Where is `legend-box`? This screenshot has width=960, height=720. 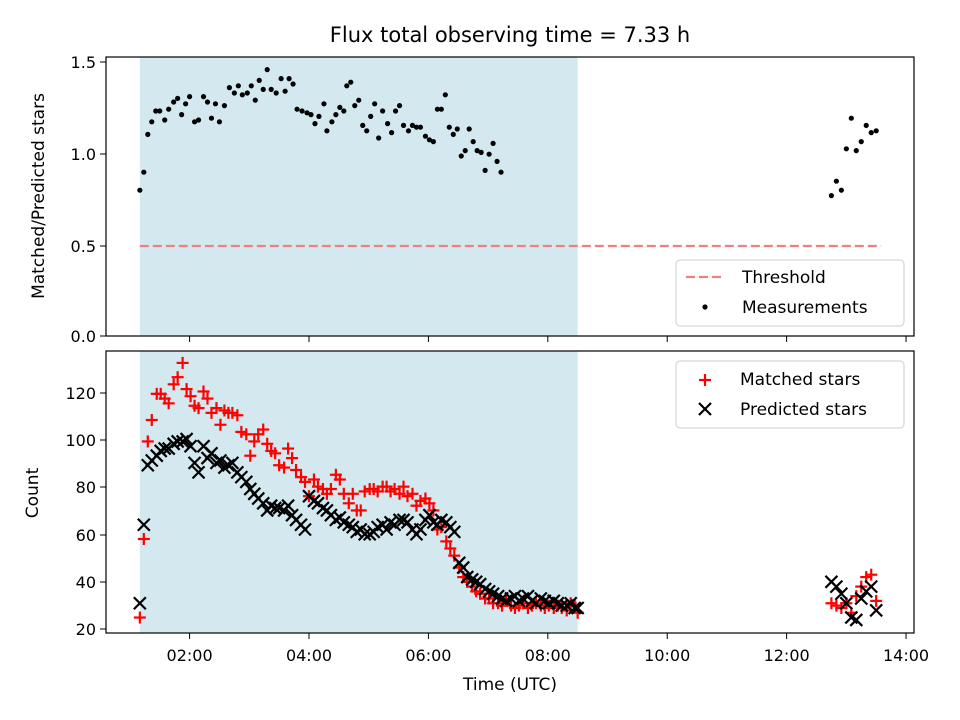 legend-box is located at coordinates (790, 293).